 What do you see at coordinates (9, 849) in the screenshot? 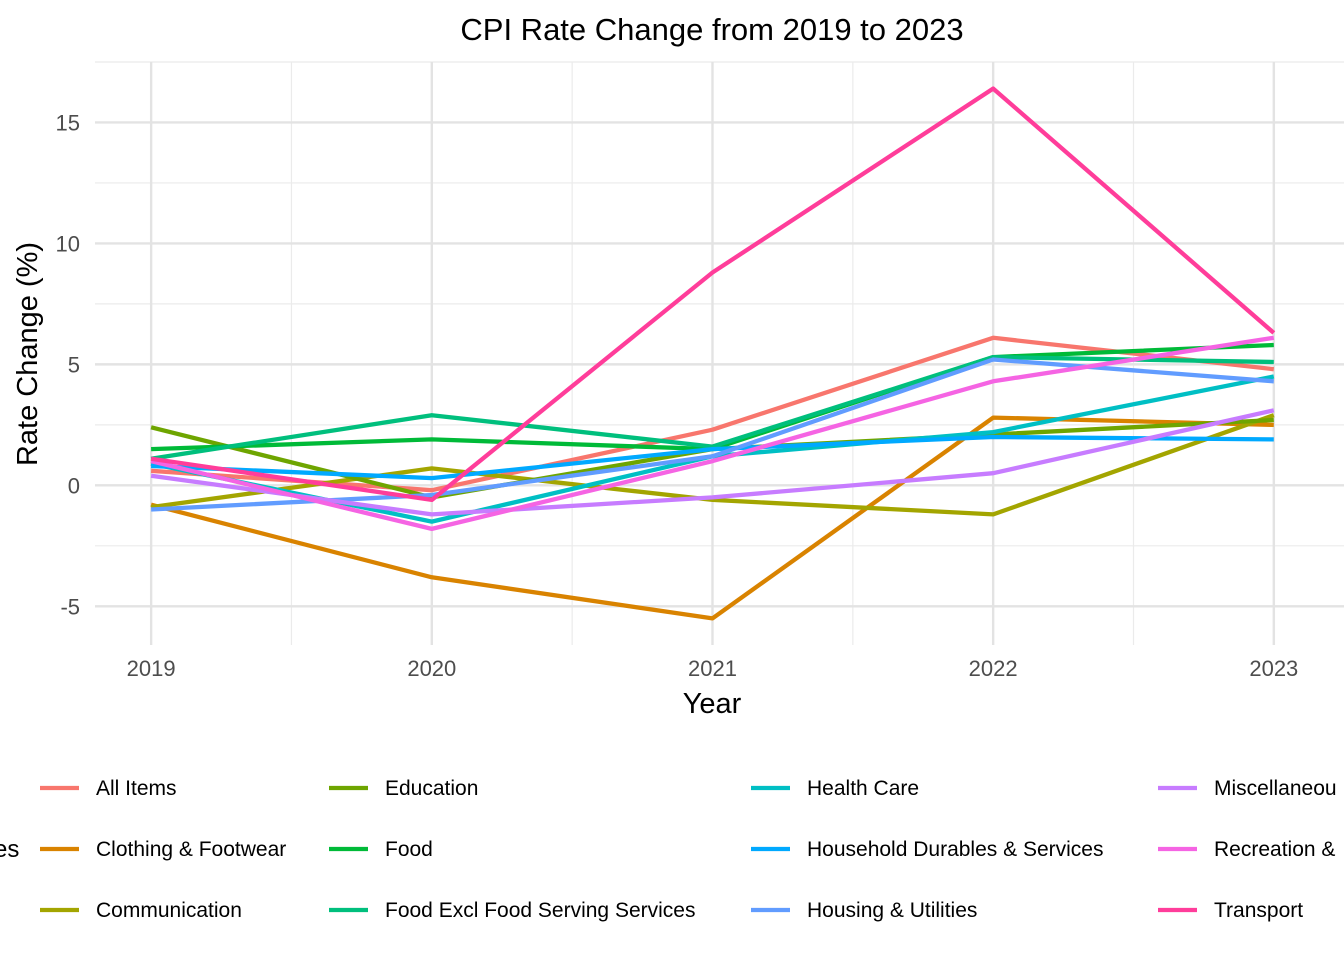
I see `legend-title: es` at bounding box center [9, 849].